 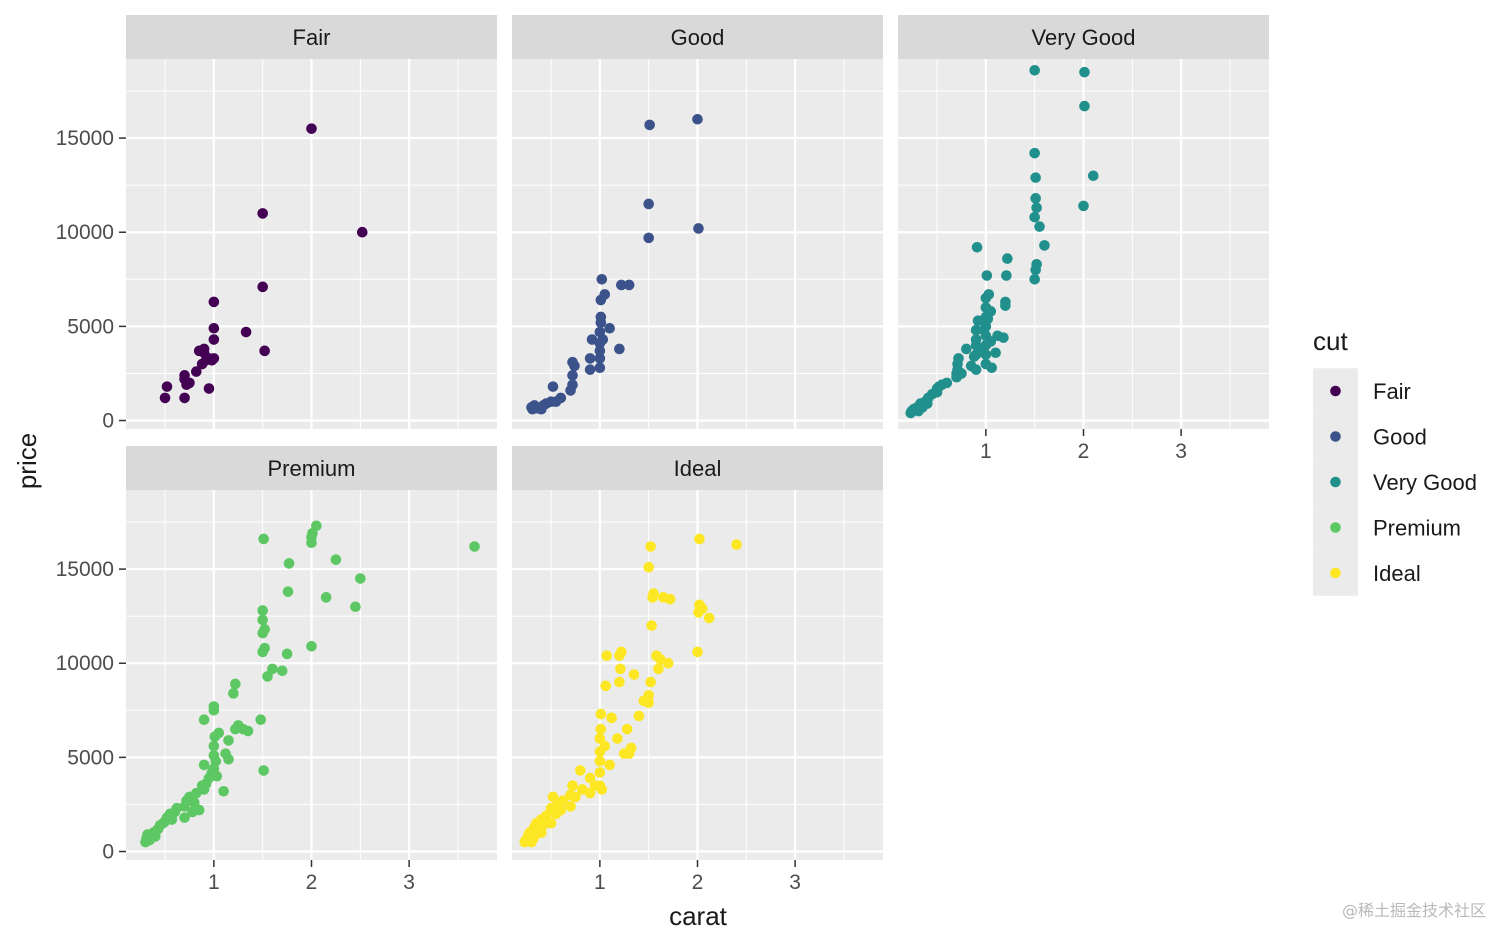 I want to click on facet-strip-label: Fair, so click(x=312, y=37).